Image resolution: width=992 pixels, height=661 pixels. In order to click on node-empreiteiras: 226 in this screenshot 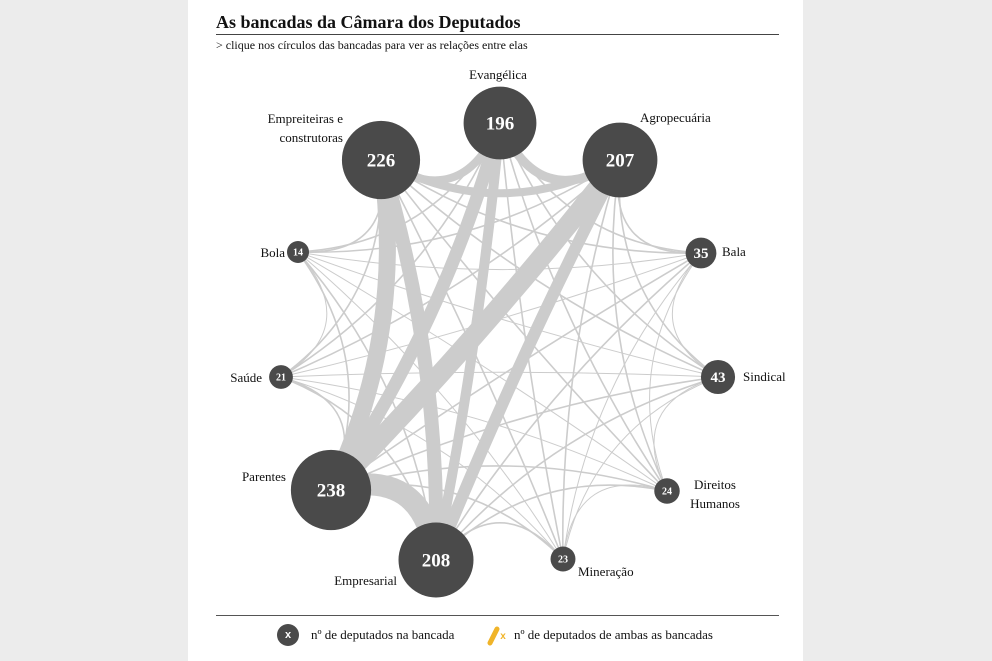, I will do `click(381, 160)`.